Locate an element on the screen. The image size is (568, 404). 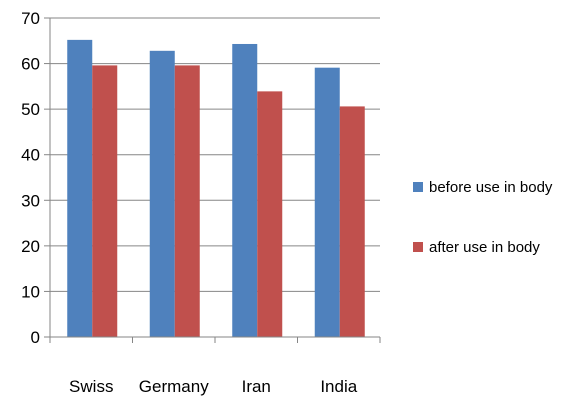
y-tick-label: 20 is located at coordinates (30, 246).